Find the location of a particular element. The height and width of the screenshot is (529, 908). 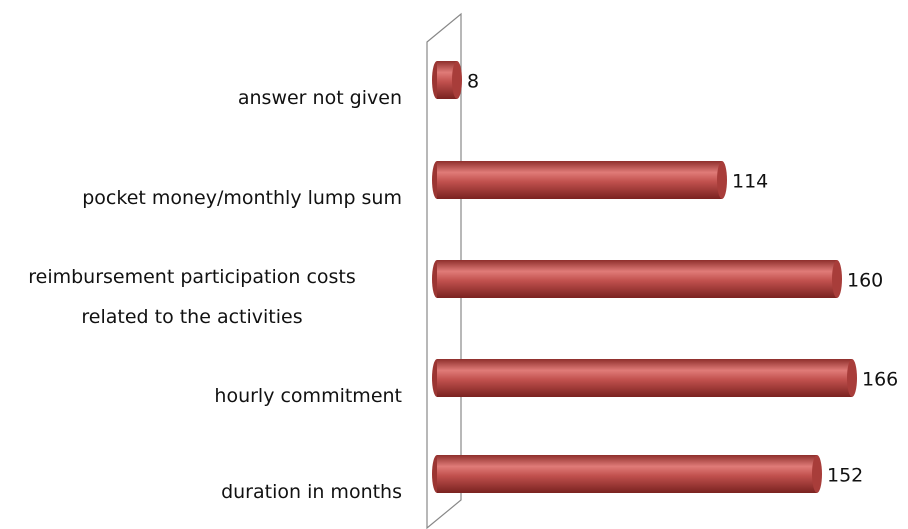

value-label: 8 is located at coordinates (473, 82).